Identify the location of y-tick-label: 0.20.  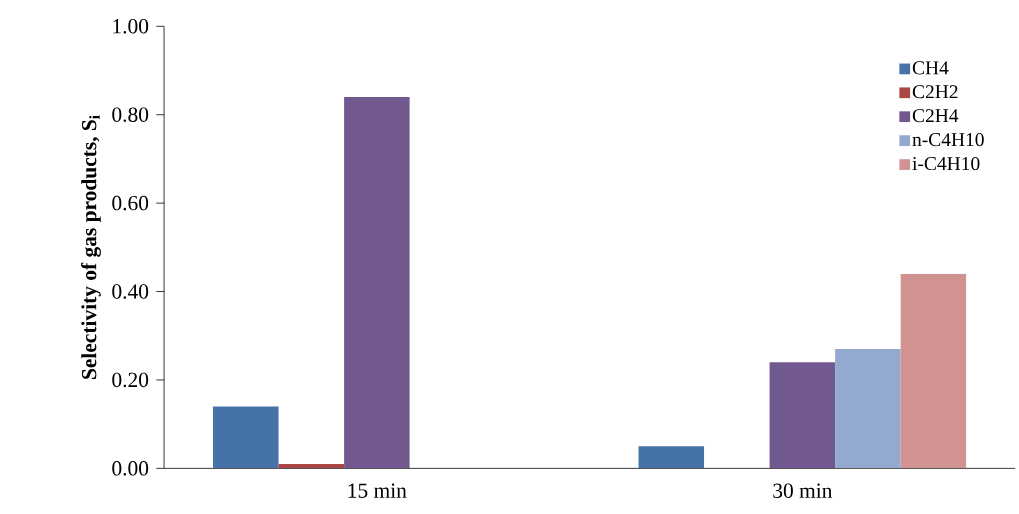
(130, 380).